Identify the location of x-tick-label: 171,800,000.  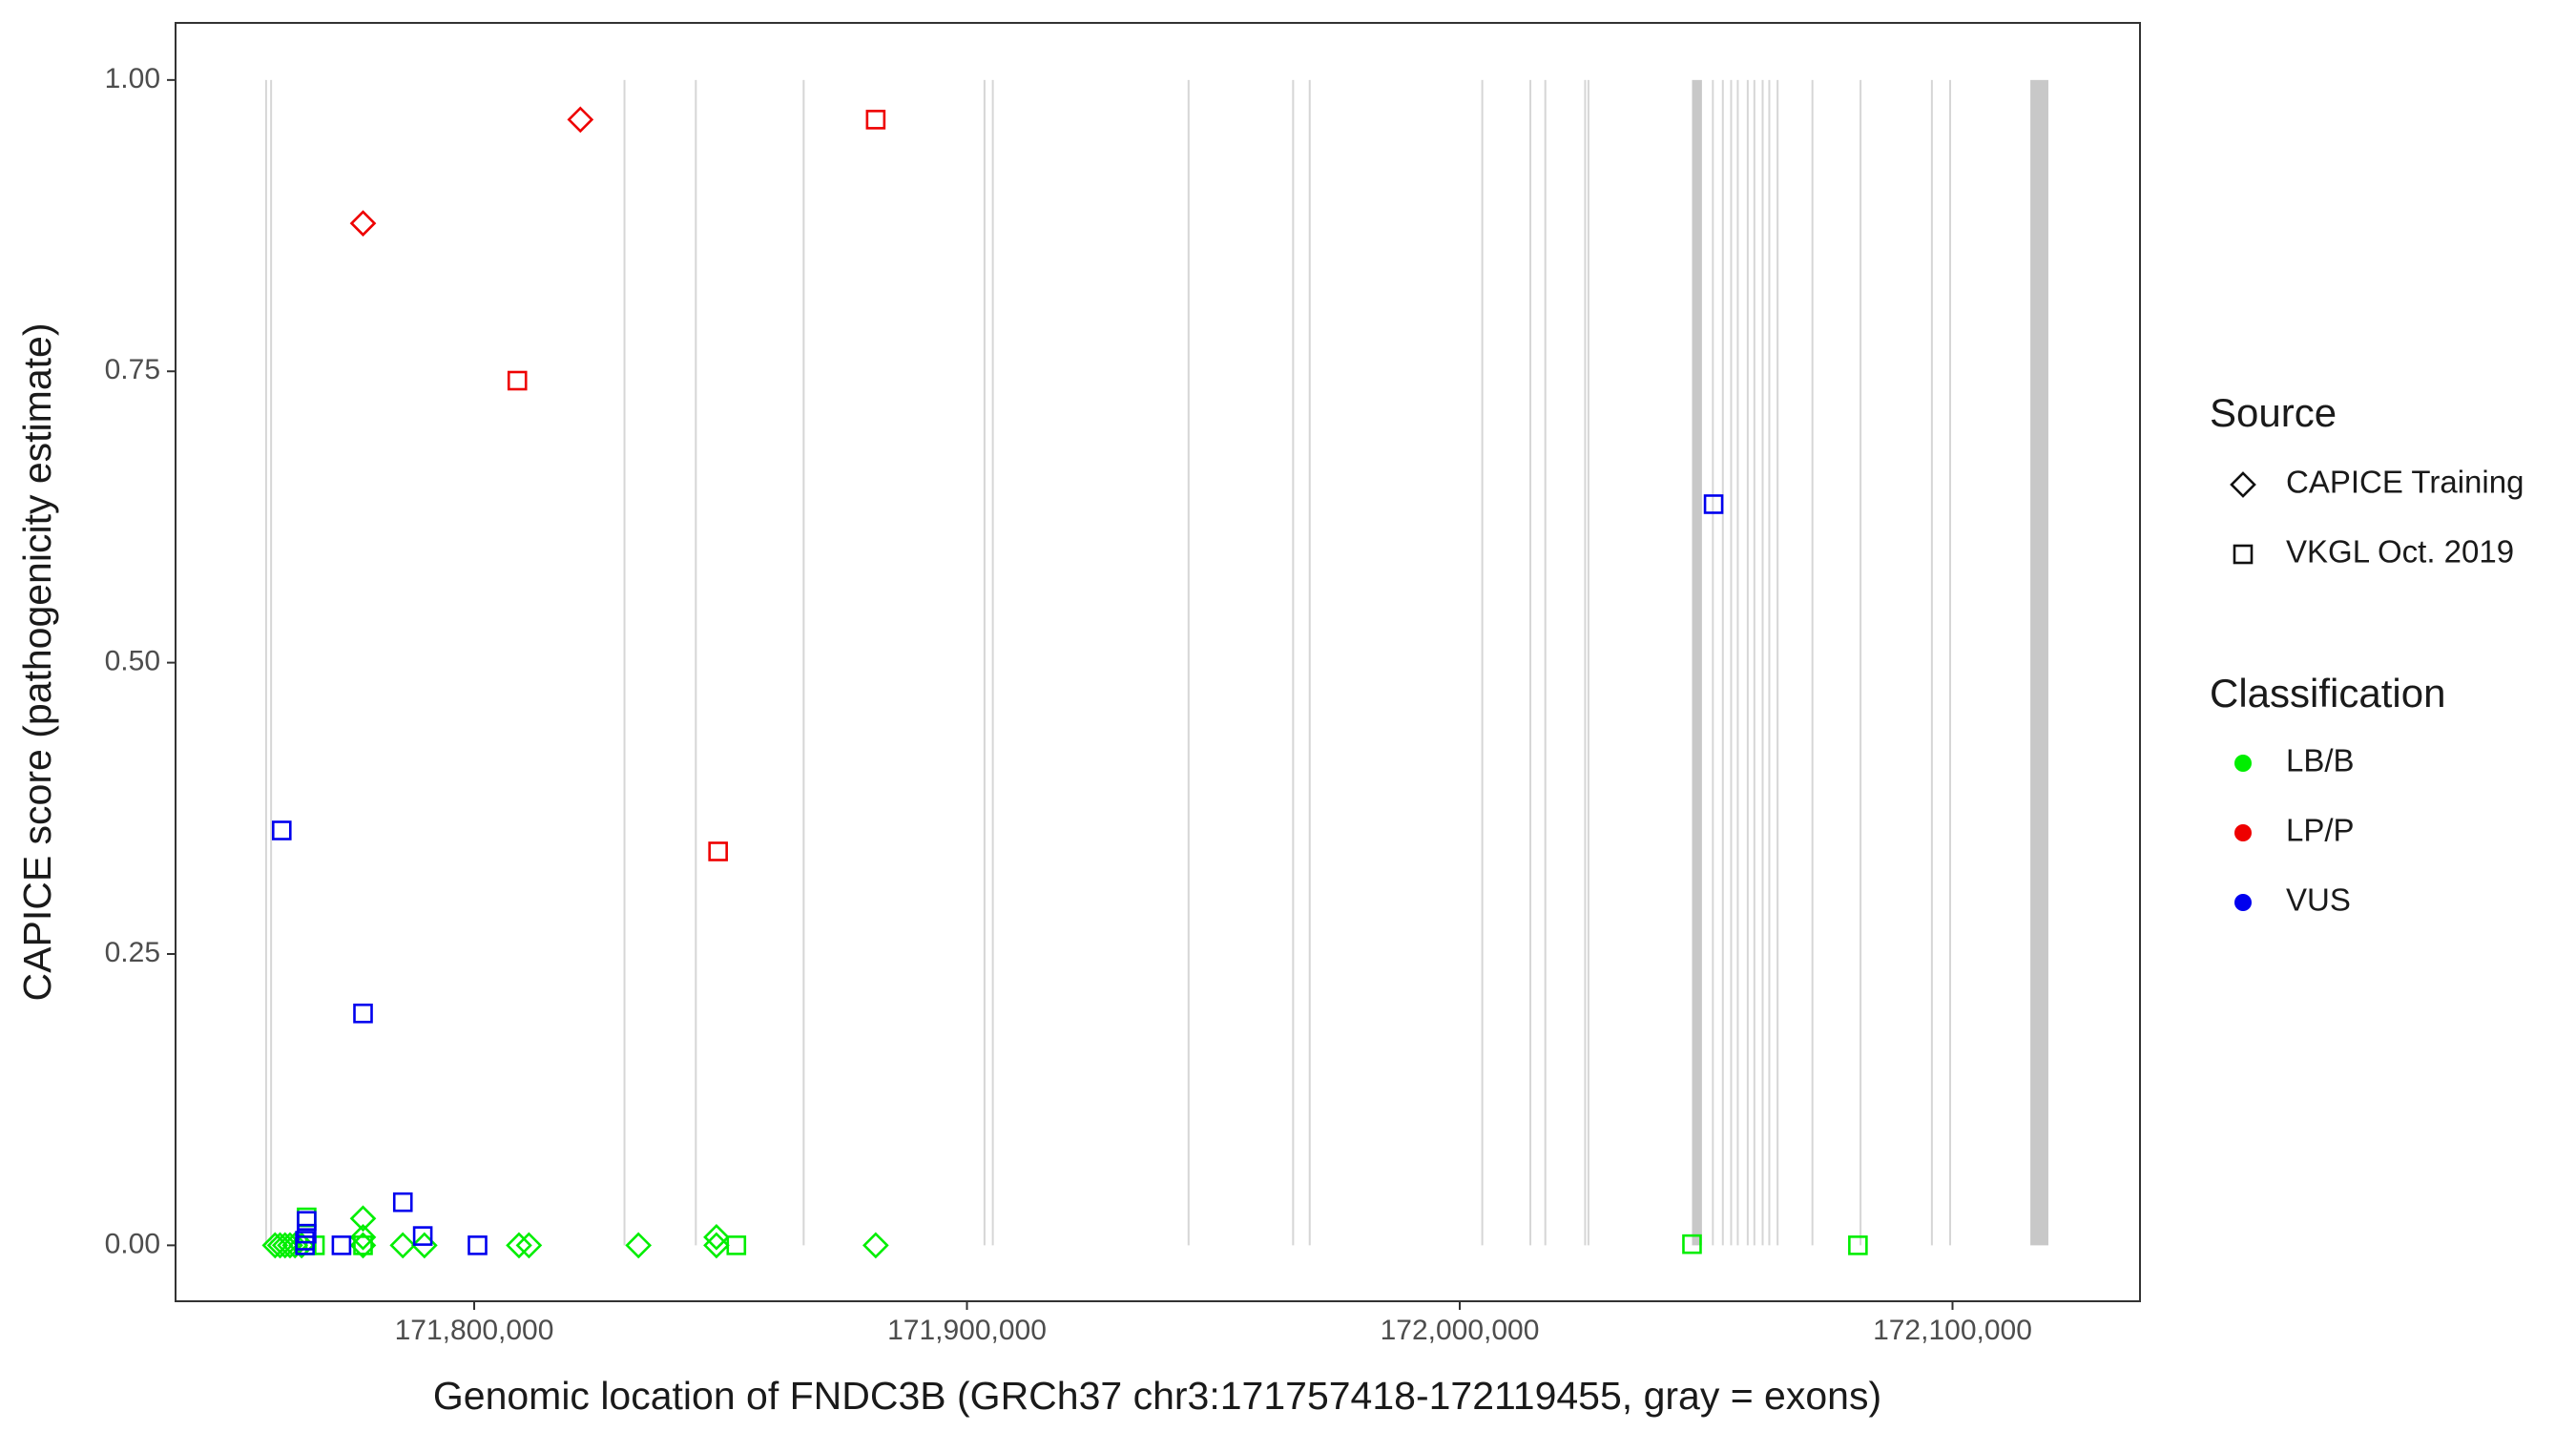
(474, 1330).